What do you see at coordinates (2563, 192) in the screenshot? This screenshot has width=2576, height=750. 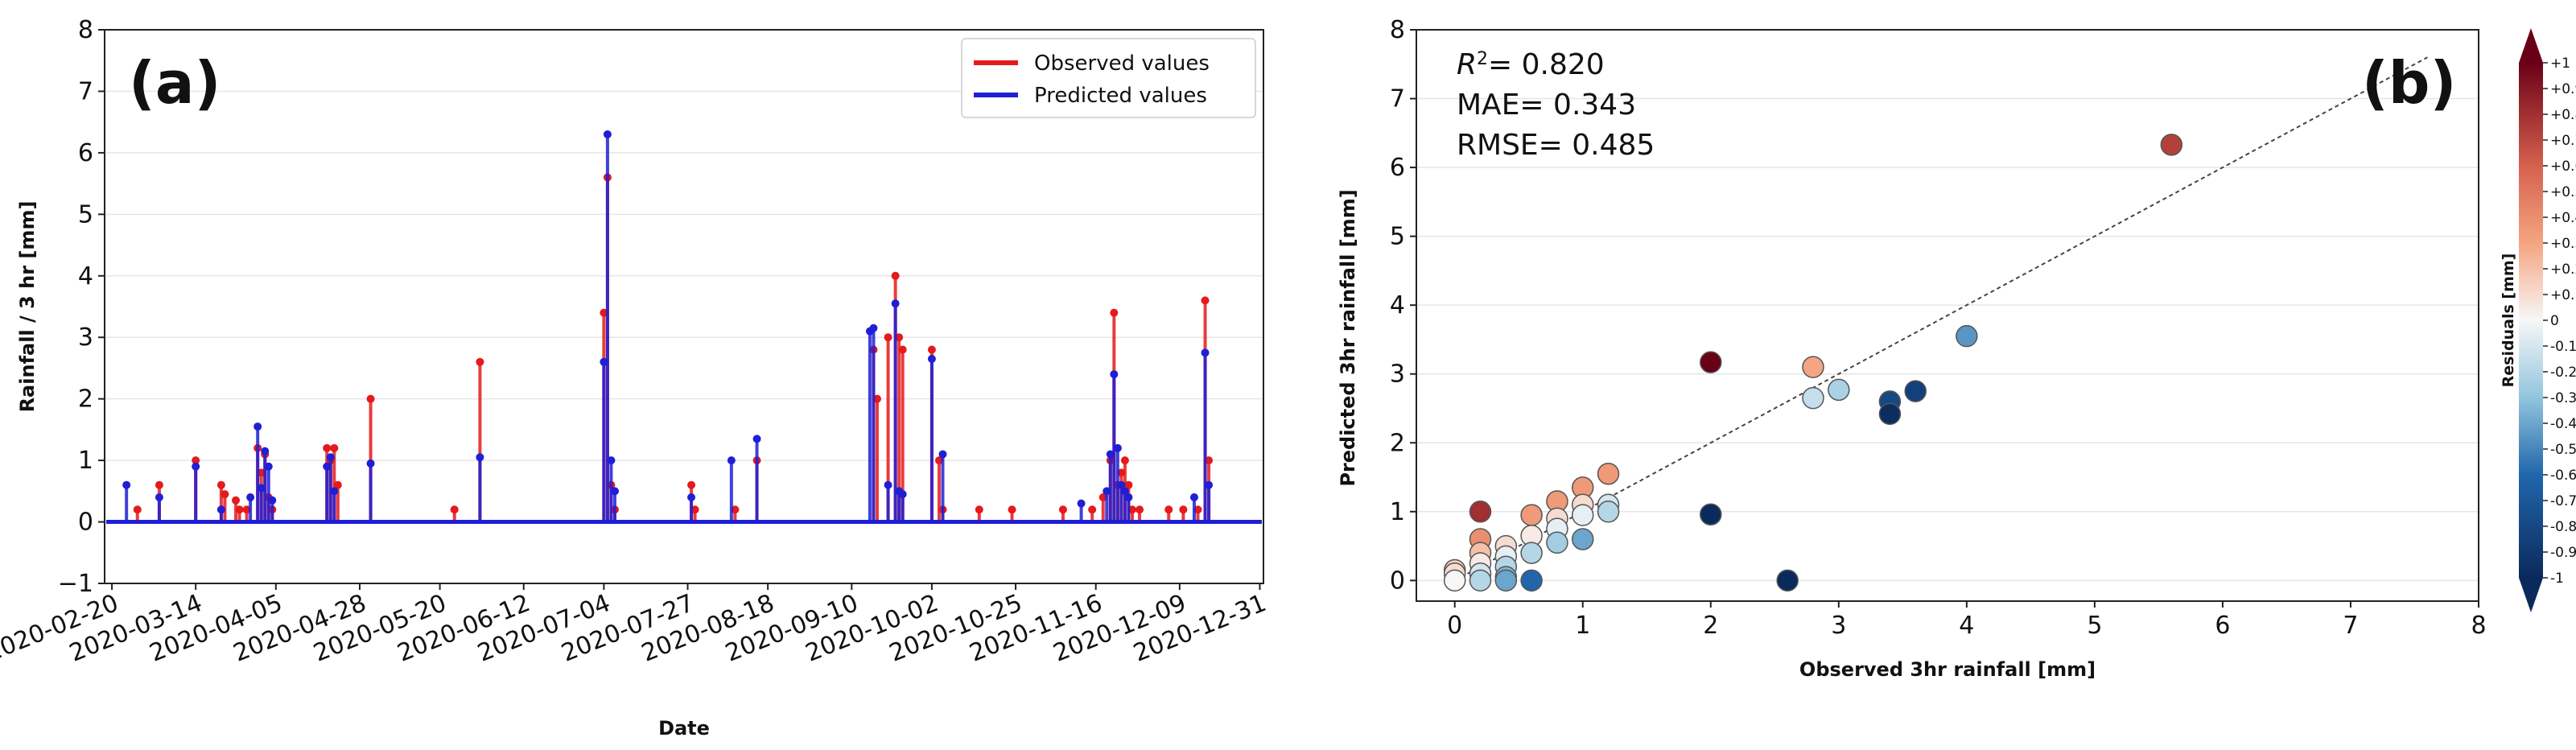 I see `colorbar-tick-label: +0.5` at bounding box center [2563, 192].